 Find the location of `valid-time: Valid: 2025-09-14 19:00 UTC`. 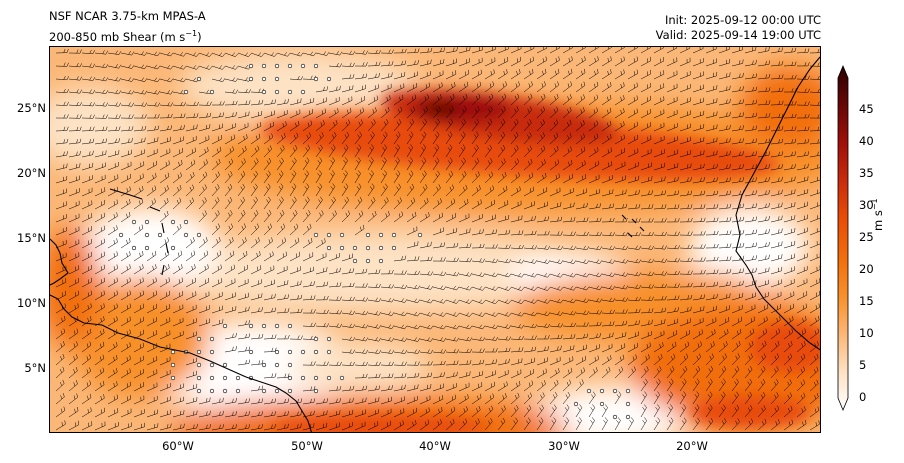

valid-time: Valid: 2025-09-14 19:00 UTC is located at coordinates (738, 35).